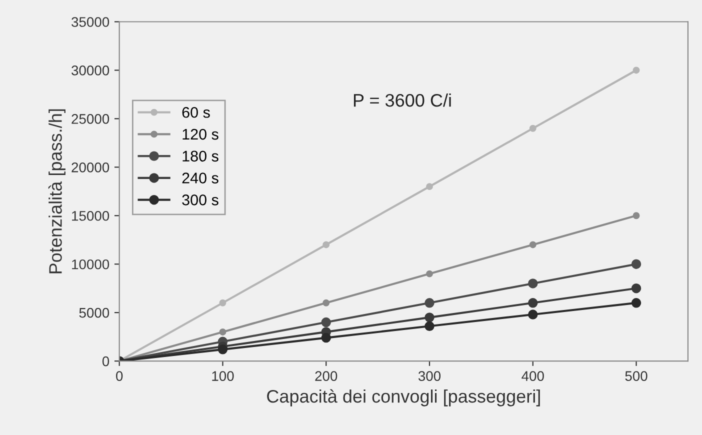 Image resolution: width=702 pixels, height=435 pixels. Describe the element at coordinates (402, 100) in the screenshot. I see `annotation: P = 3600 C/i` at that location.